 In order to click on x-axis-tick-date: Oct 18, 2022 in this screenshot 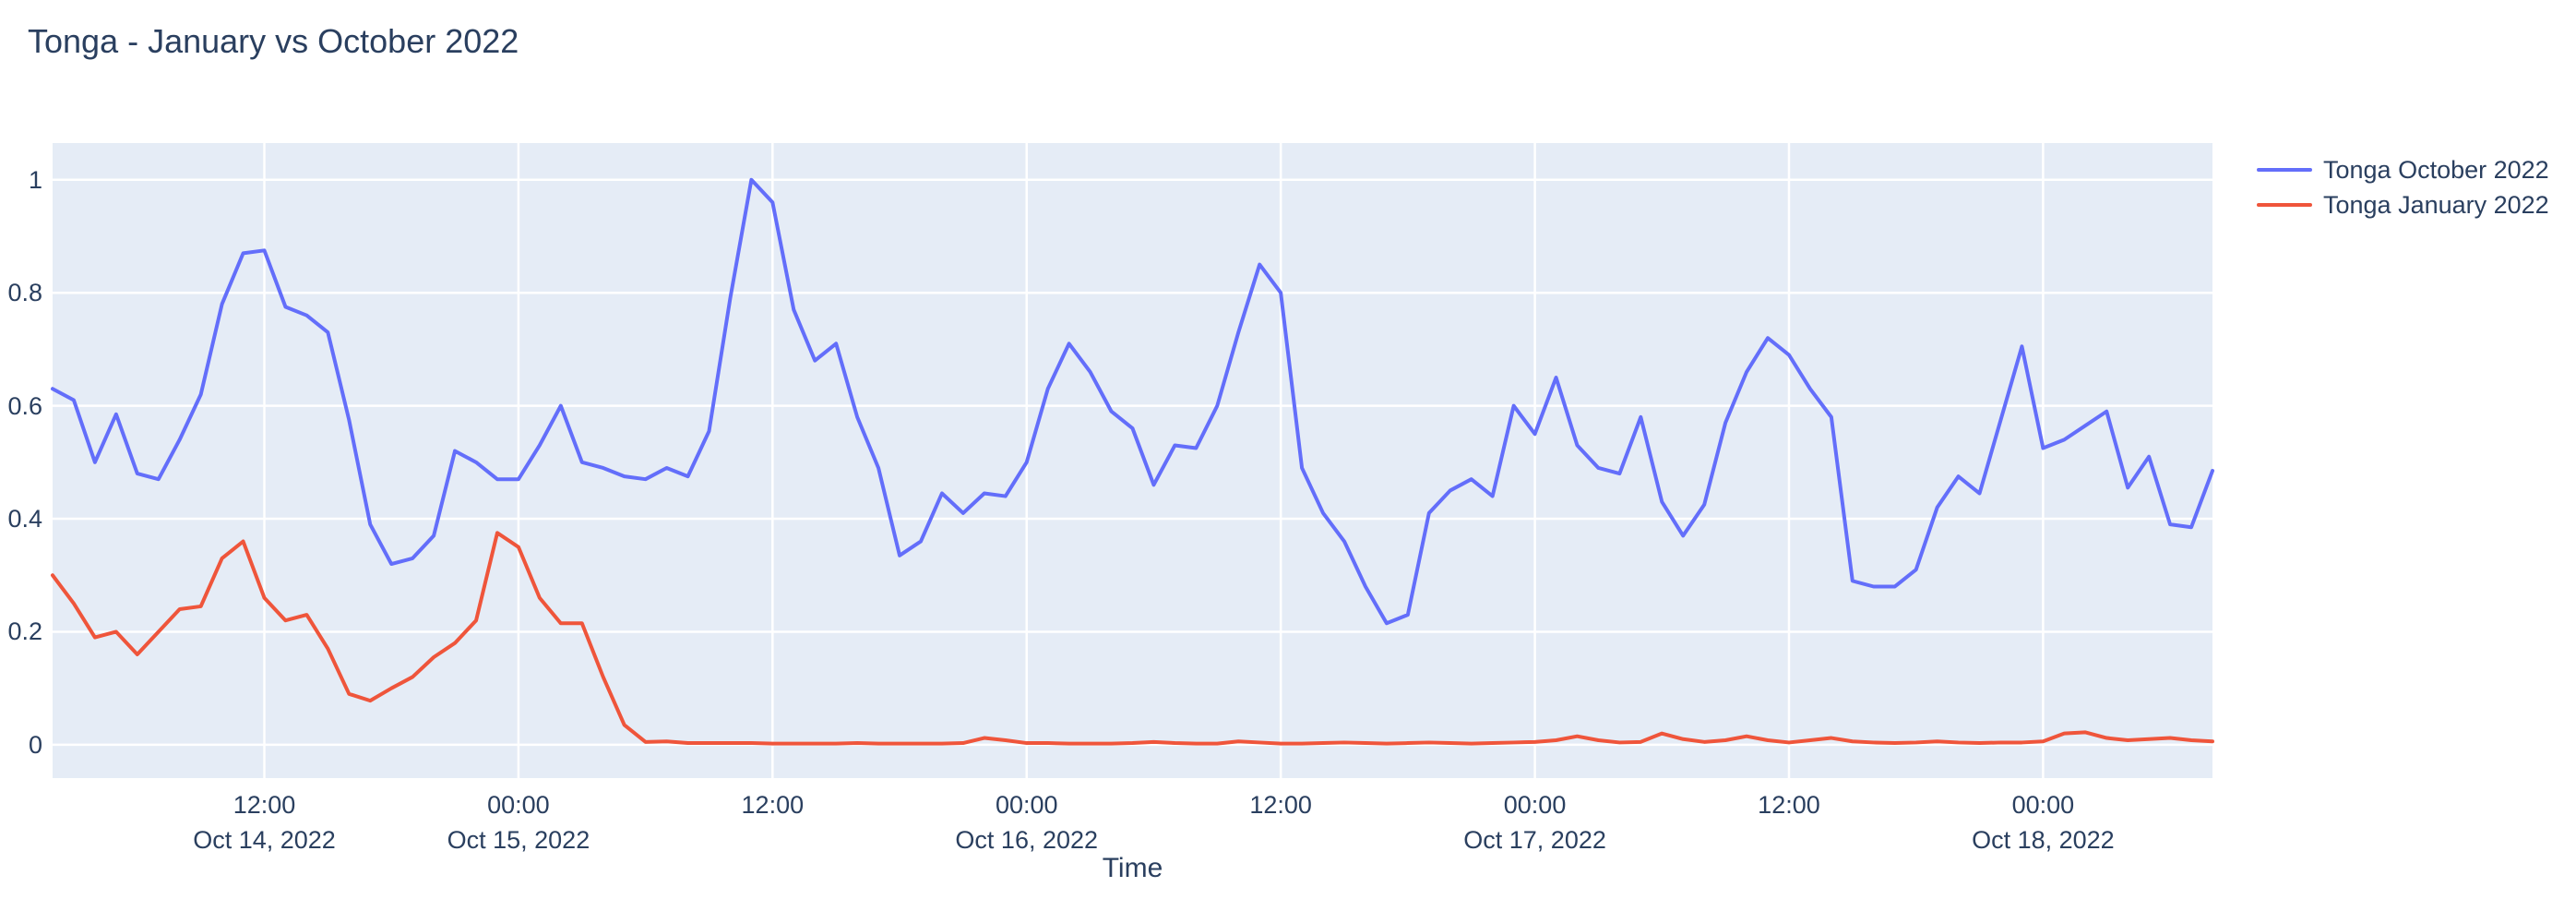, I will do `click(2043, 840)`.